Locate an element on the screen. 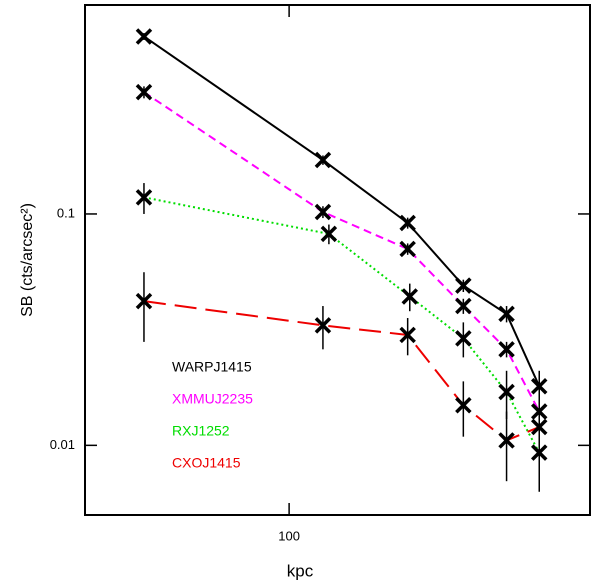  legend-entry: RXJ1252 is located at coordinates (201, 431).